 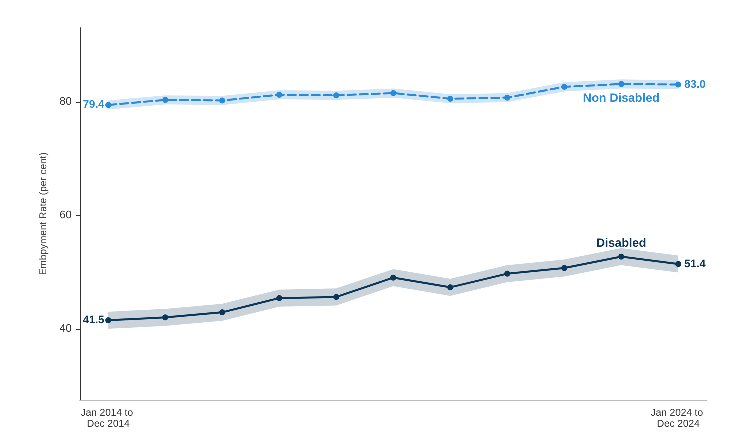 What do you see at coordinates (108, 419) in the screenshot?
I see `x-tick-label: Jan 2014 to Dec 2014` at bounding box center [108, 419].